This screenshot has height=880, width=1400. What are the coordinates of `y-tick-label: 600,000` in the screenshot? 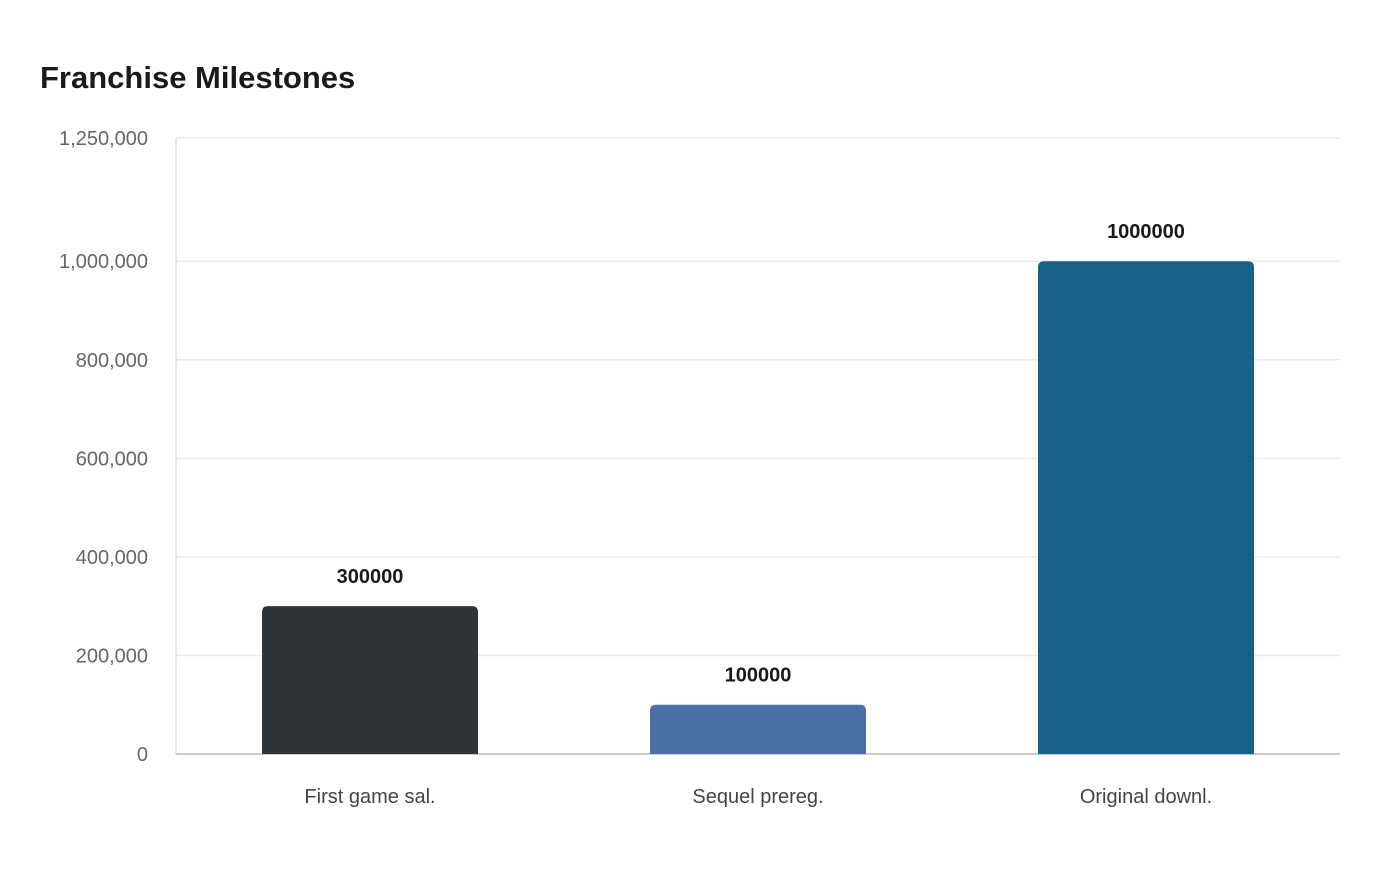 It's located at (112, 459).